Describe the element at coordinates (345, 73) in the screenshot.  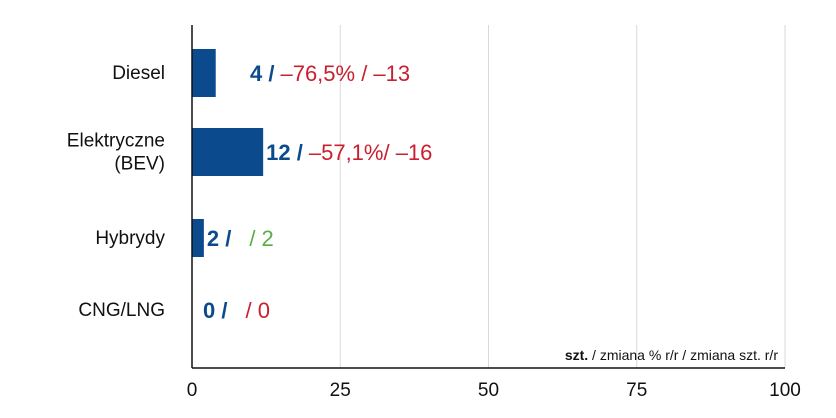
I see `change-label-0: –76,5% / –13` at that location.